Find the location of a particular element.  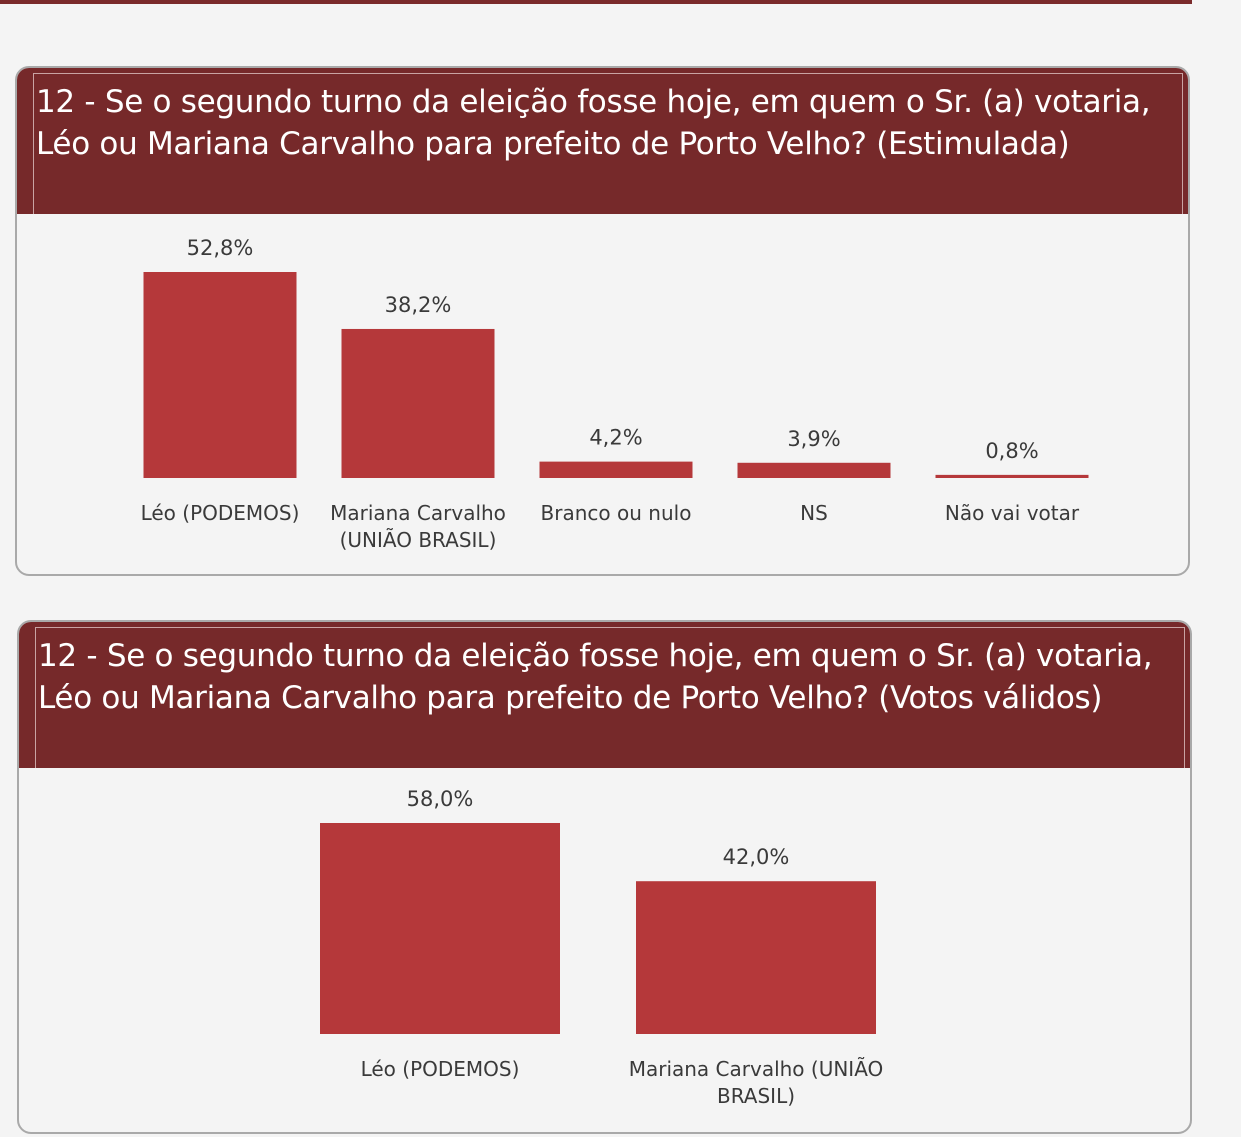

data-label-1: 42,0% is located at coordinates (756, 857).